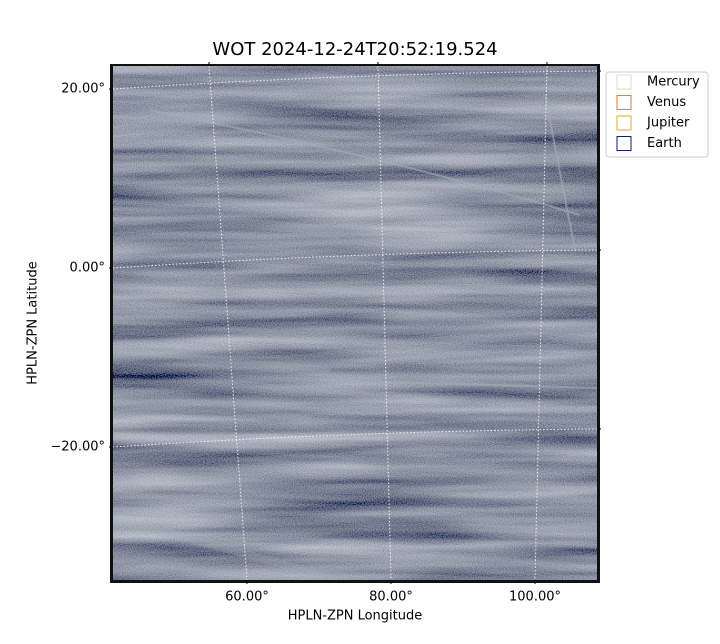 The height and width of the screenshot is (644, 720). What do you see at coordinates (391, 597) in the screenshot?
I see `x-tick-label: 80.00°` at bounding box center [391, 597].